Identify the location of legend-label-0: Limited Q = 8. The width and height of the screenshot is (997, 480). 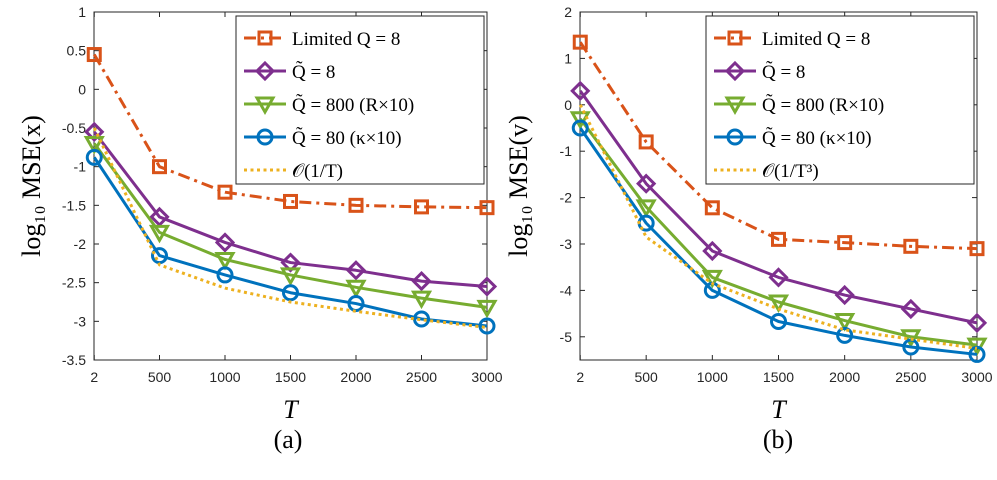
(346, 39).